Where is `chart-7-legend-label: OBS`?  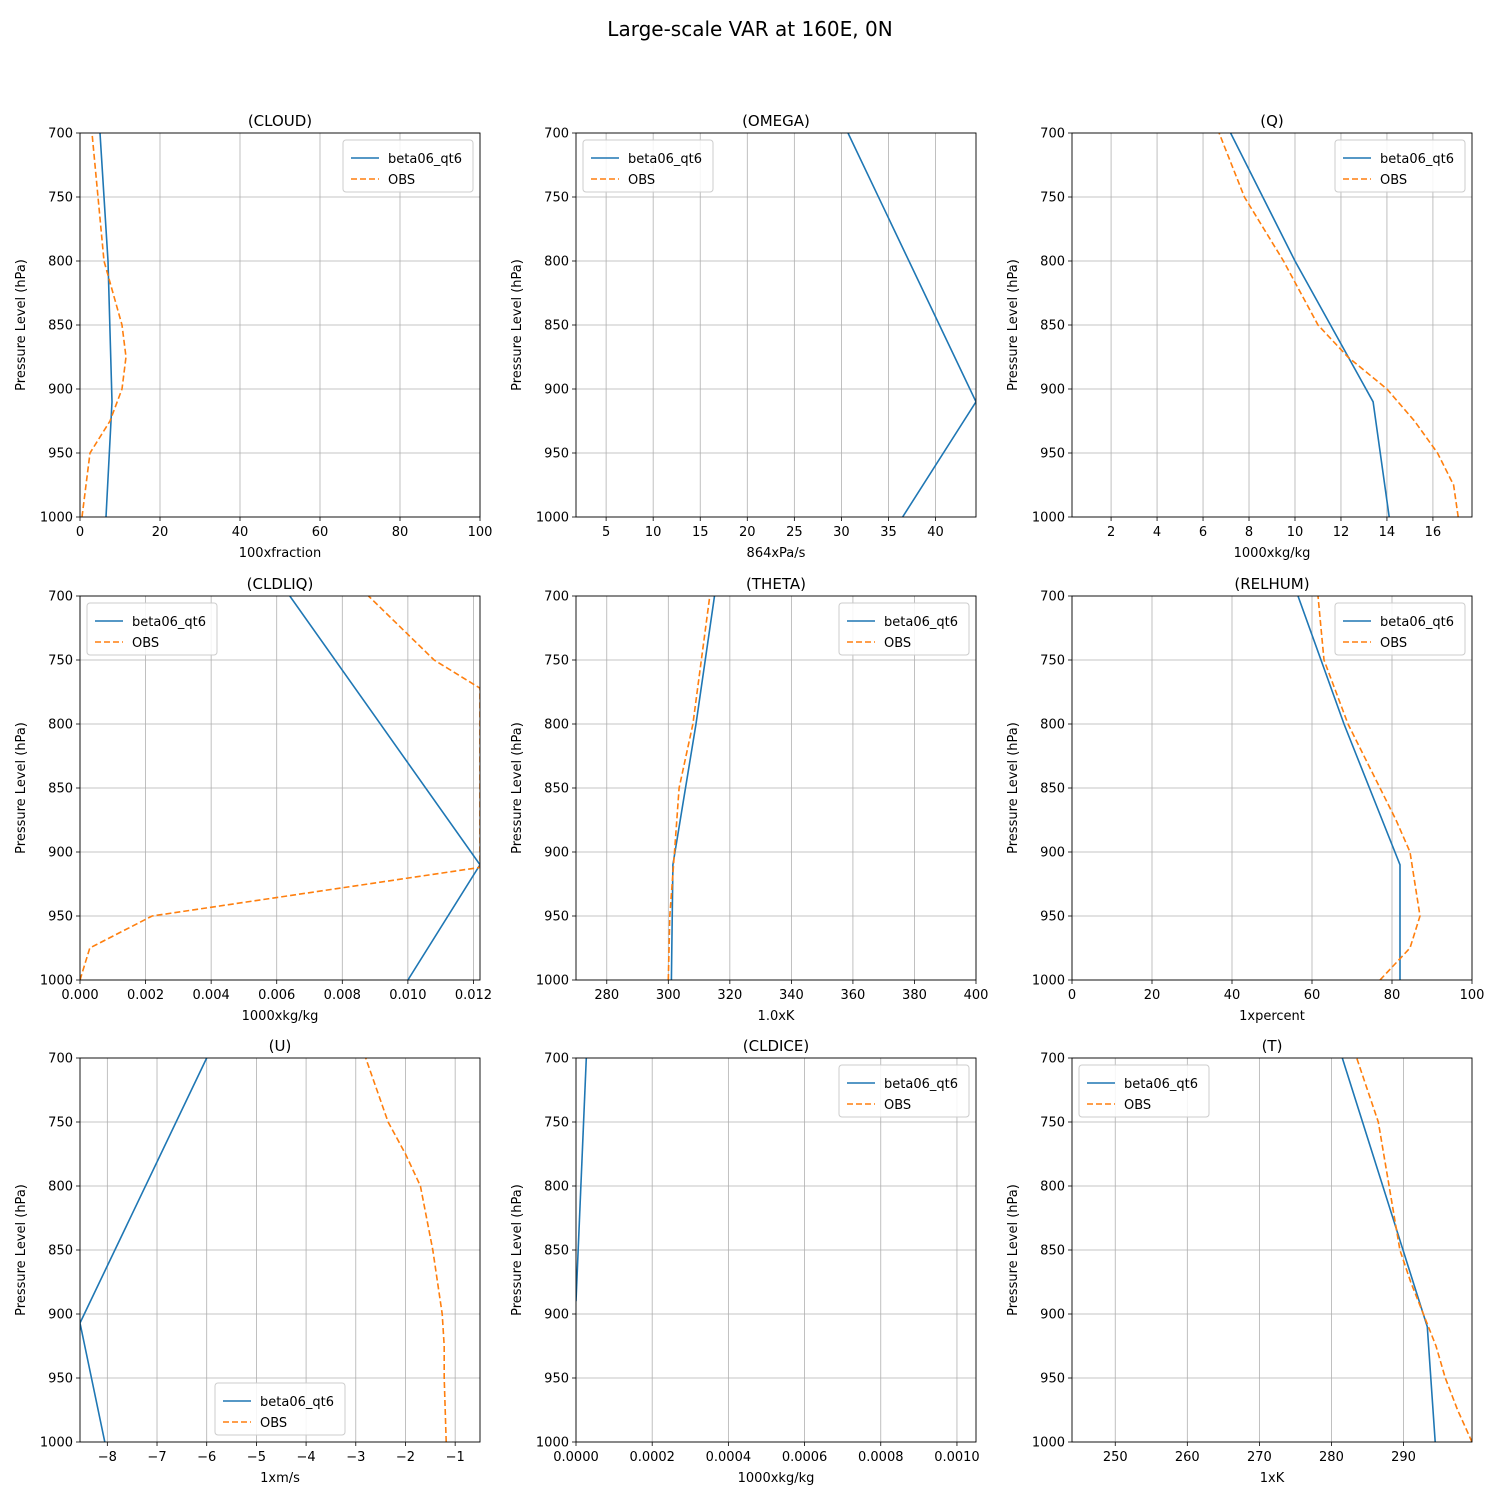
chart-7-legend-label: OBS is located at coordinates (897, 1105).